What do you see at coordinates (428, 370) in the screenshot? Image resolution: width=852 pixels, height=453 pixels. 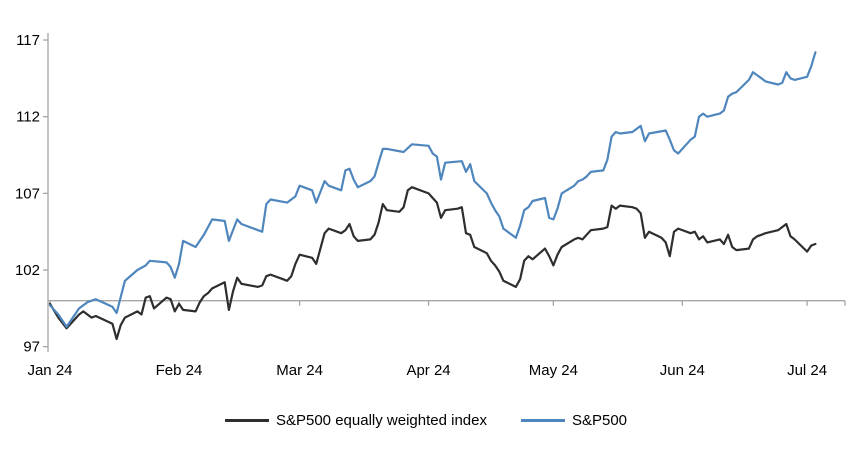 I see `x-tick-label: Apr 24` at bounding box center [428, 370].